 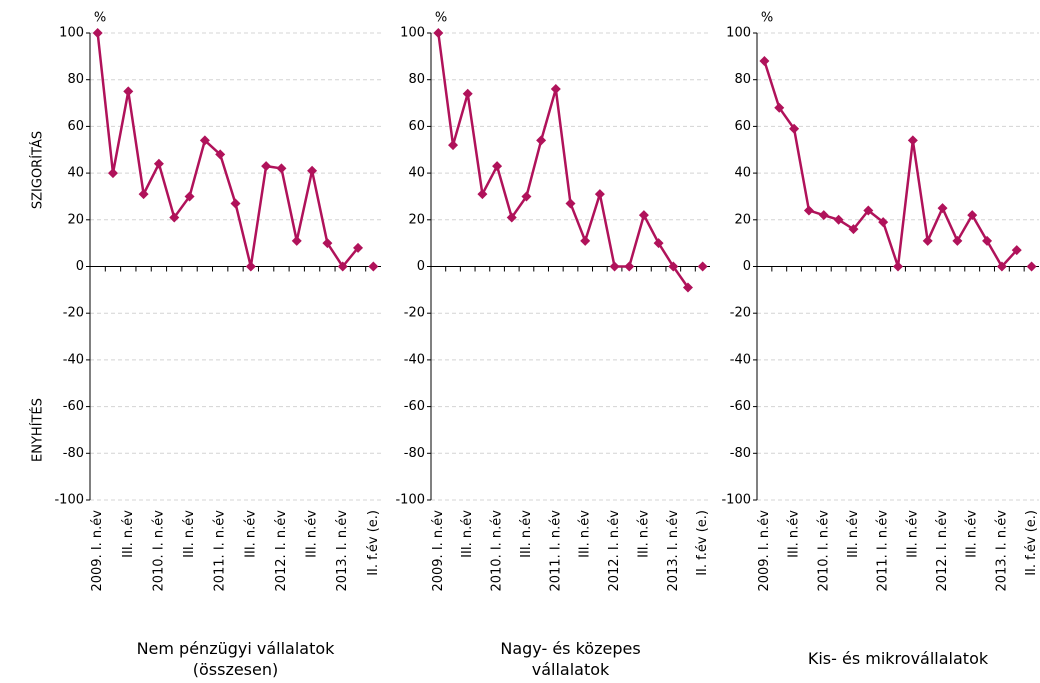 I want to click on y-tick-label: 80, so click(x=742, y=79).